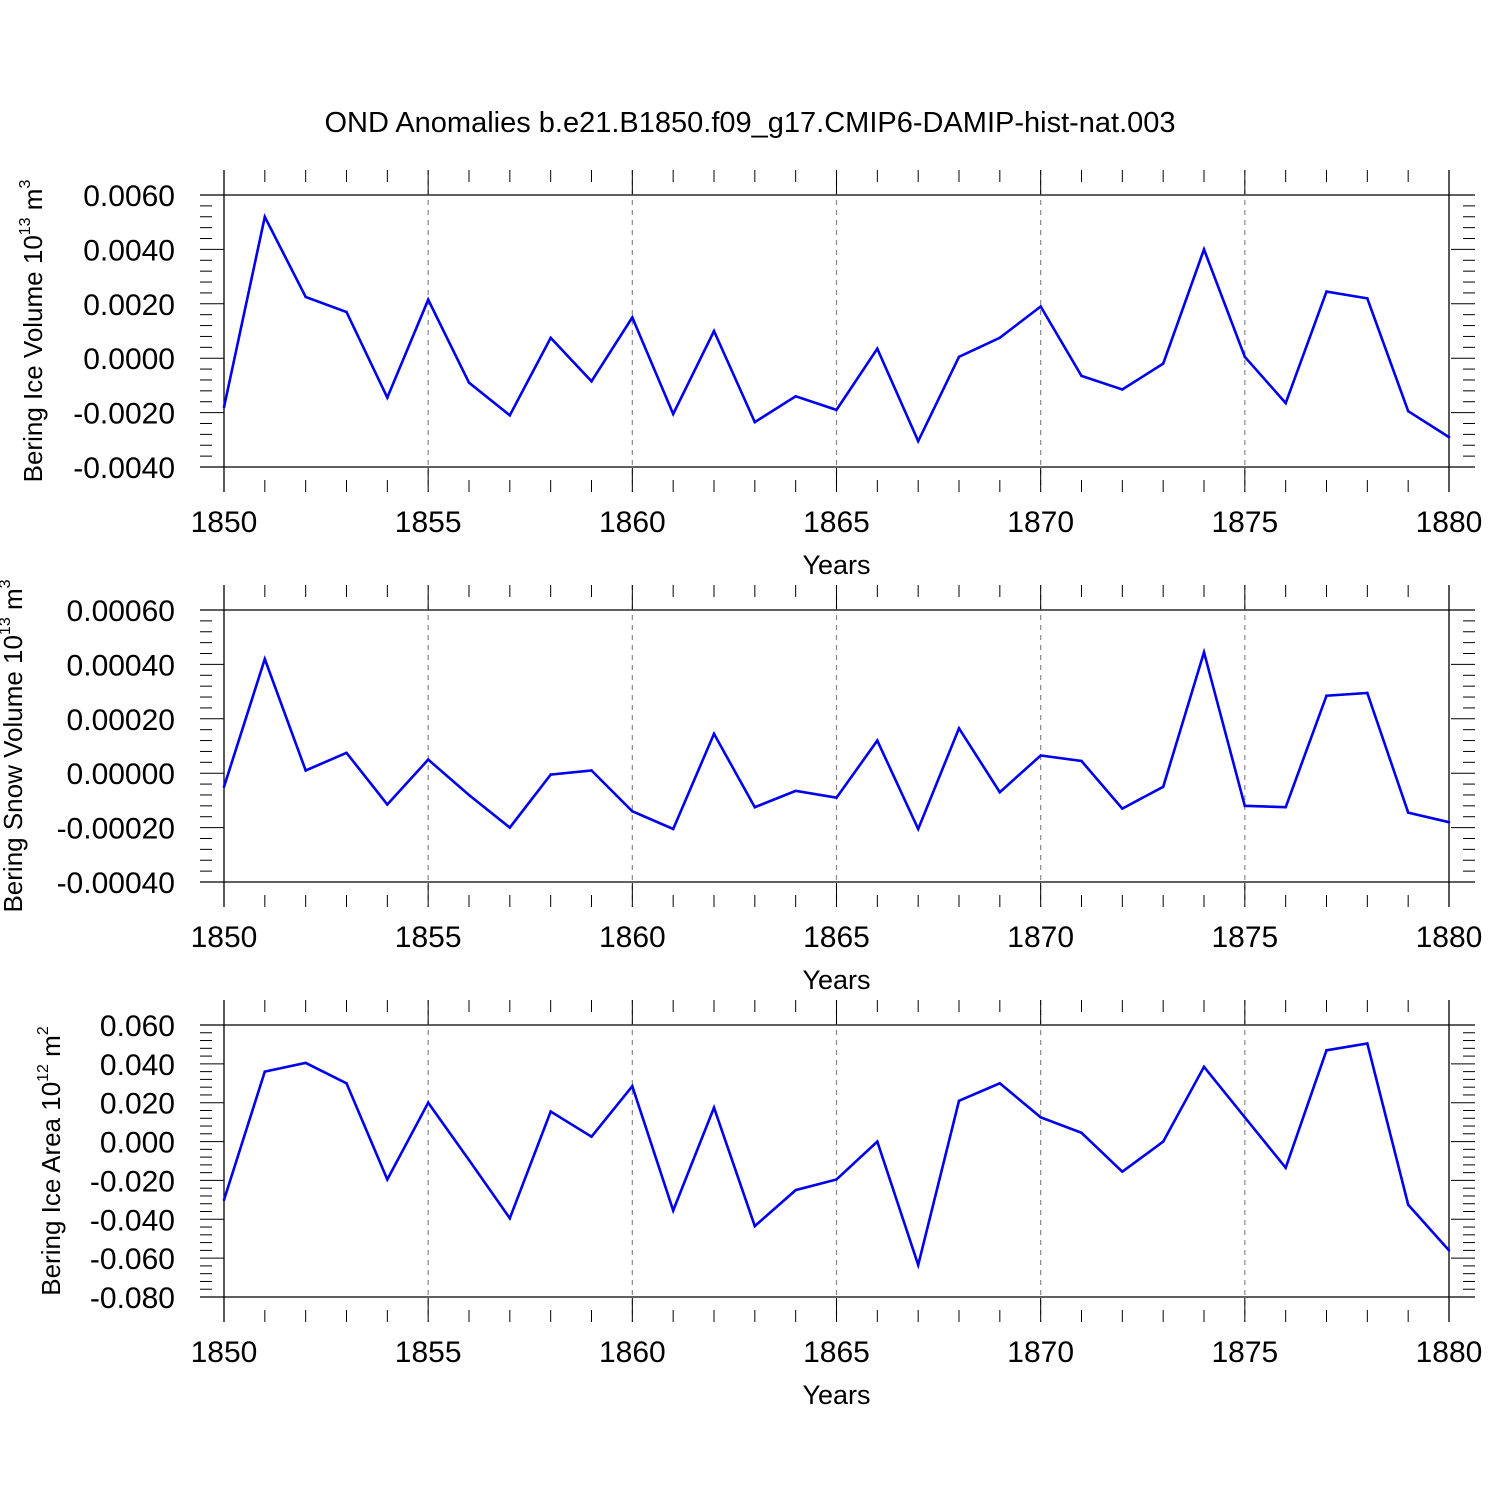 The height and width of the screenshot is (1500, 1500). Describe the element at coordinates (43, 1073) in the screenshot. I see `y-axis-label-exponent: 12` at that location.